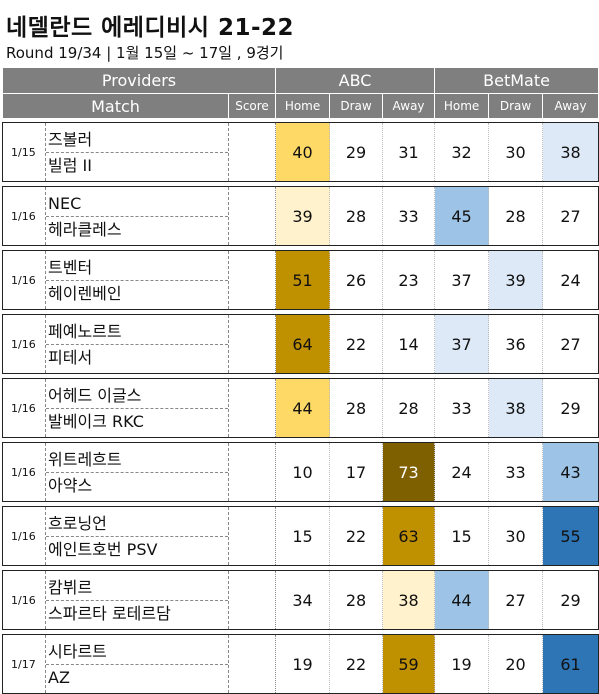  I want to click on abc-home-odds: 34, so click(302, 600).